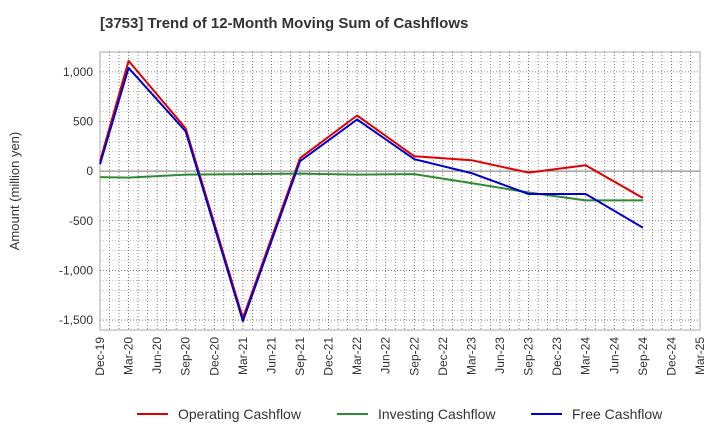  I want to click on x-tick-label: Dec-24, so click(671, 356).